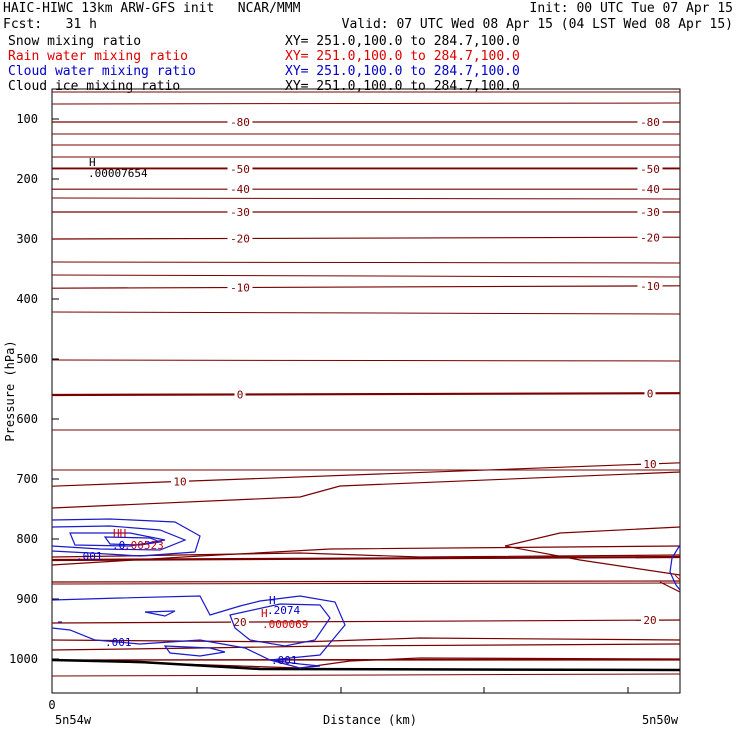  I want to click on x-left-label: 5n54w, so click(73, 720).